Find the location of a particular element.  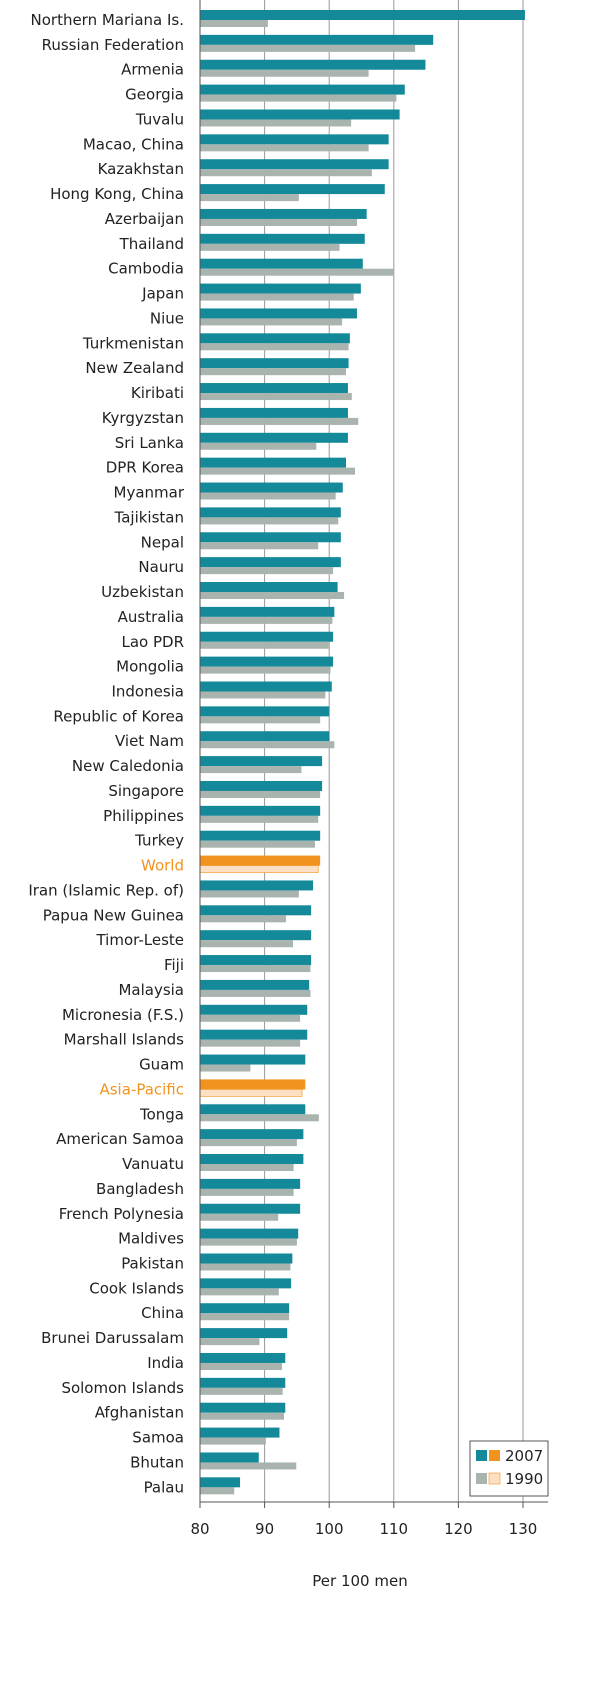

category-label-timor-leste: Timor-Leste is located at coordinates (139, 940).